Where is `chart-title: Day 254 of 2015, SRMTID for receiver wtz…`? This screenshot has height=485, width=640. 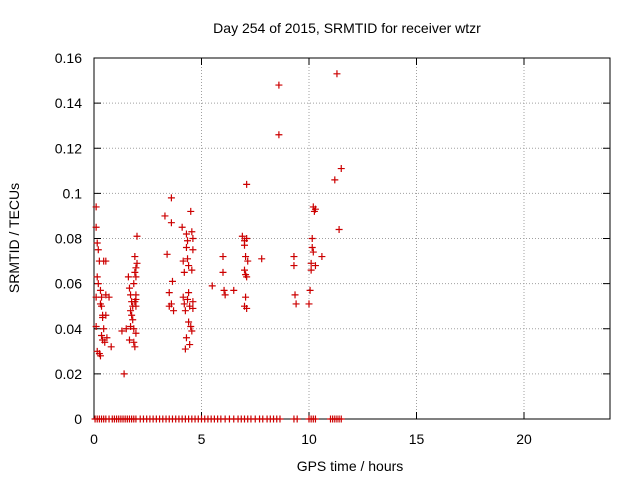
chart-title: Day 254 of 2015, SRMTID for receiver wtz… is located at coordinates (347, 28).